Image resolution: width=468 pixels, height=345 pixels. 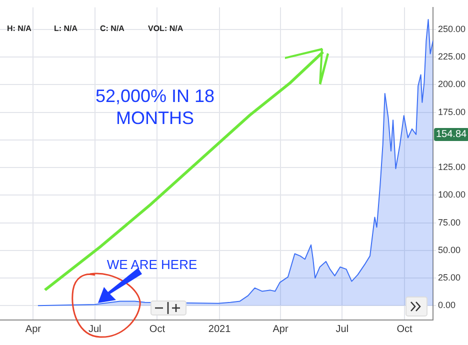 What do you see at coordinates (220, 329) in the screenshot?
I see `x-tick-label: 2021` at bounding box center [220, 329].